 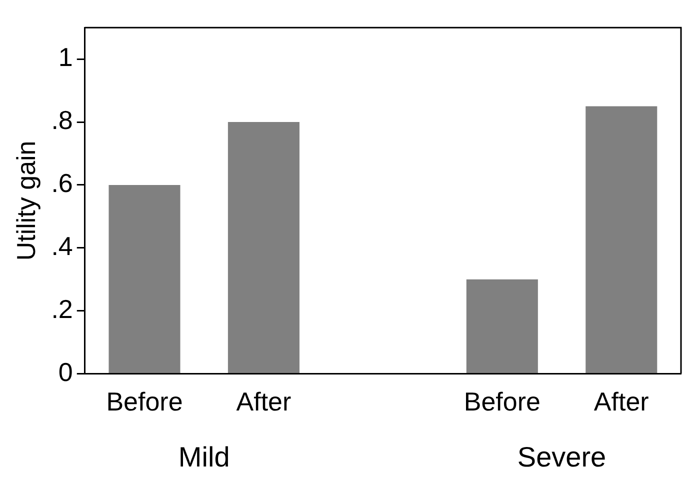 What do you see at coordinates (62, 246) in the screenshot?
I see `y-tick-label: .4` at bounding box center [62, 246].